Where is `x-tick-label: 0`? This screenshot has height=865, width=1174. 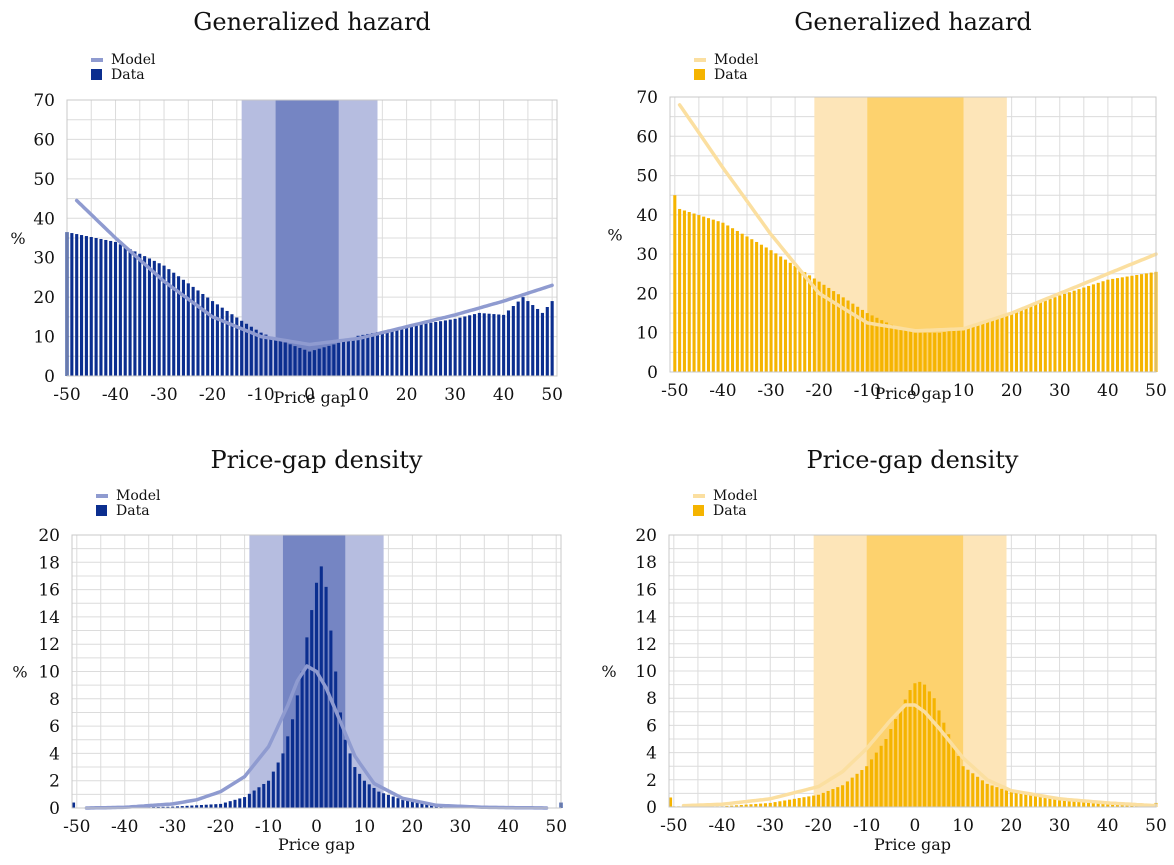
x-tick-label: 0 is located at coordinates (316, 827).